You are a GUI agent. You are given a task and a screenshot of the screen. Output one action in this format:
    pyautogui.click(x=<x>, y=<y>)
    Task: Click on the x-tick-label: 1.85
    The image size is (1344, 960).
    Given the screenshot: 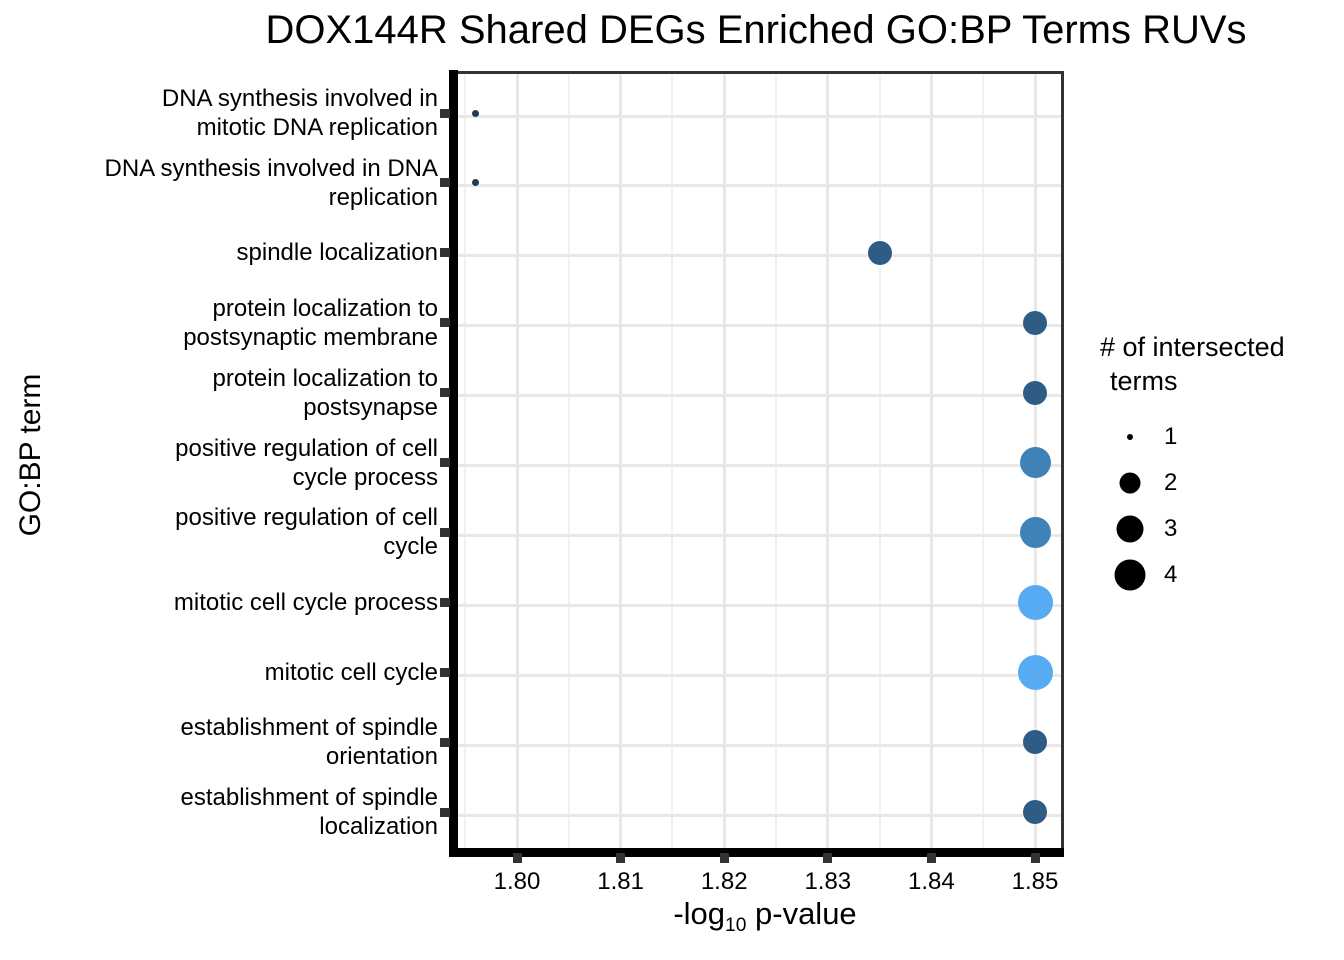 What is the action you would take?
    pyautogui.click(x=1035, y=881)
    